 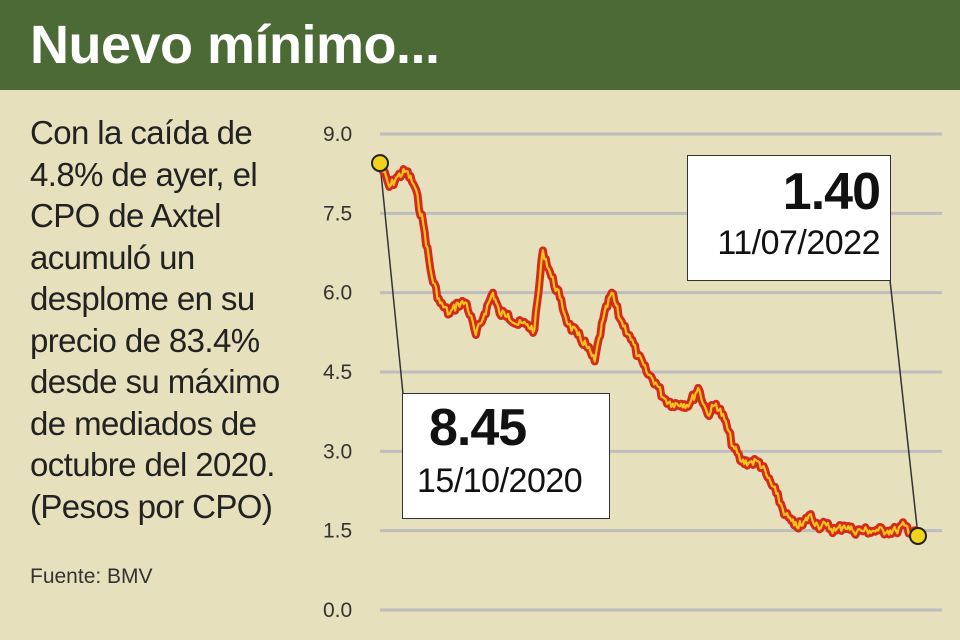 I want to click on start-leader-line, so click(x=391, y=279).